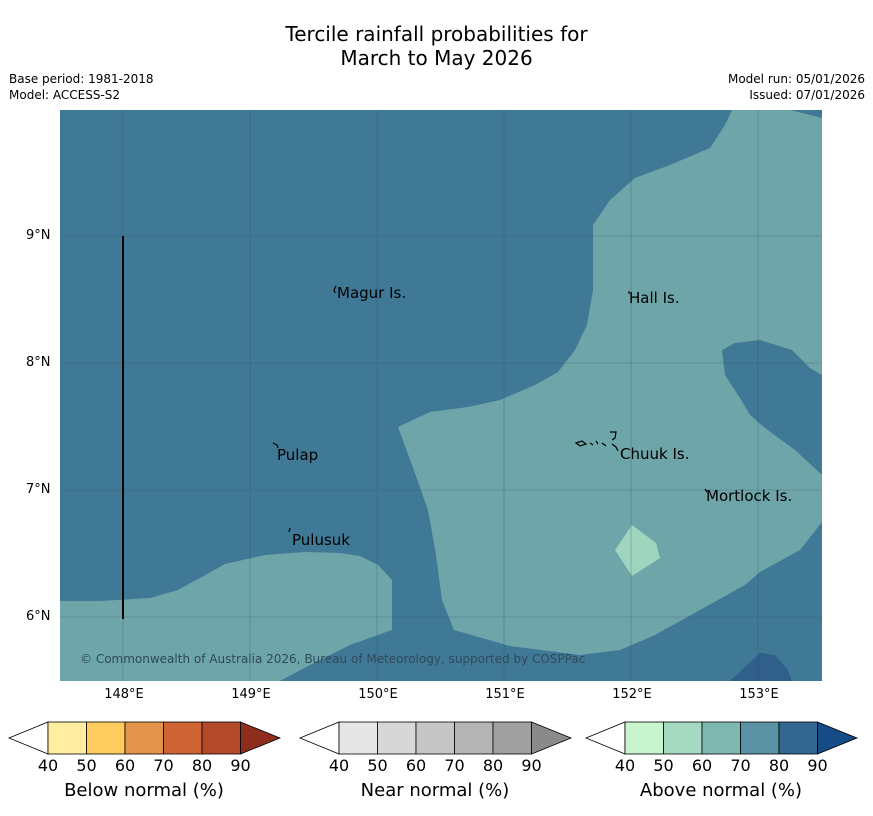  I want to click on label-mortlock: Mortlock Is., so click(749, 496).